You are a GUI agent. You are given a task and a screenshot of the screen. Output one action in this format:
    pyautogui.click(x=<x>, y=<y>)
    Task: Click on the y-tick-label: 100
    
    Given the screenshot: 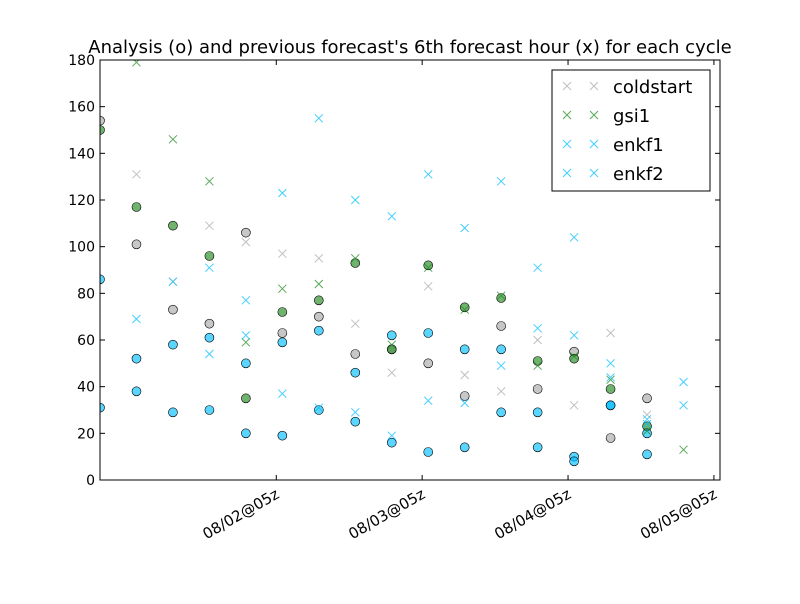 What is the action you would take?
    pyautogui.click(x=81, y=248)
    